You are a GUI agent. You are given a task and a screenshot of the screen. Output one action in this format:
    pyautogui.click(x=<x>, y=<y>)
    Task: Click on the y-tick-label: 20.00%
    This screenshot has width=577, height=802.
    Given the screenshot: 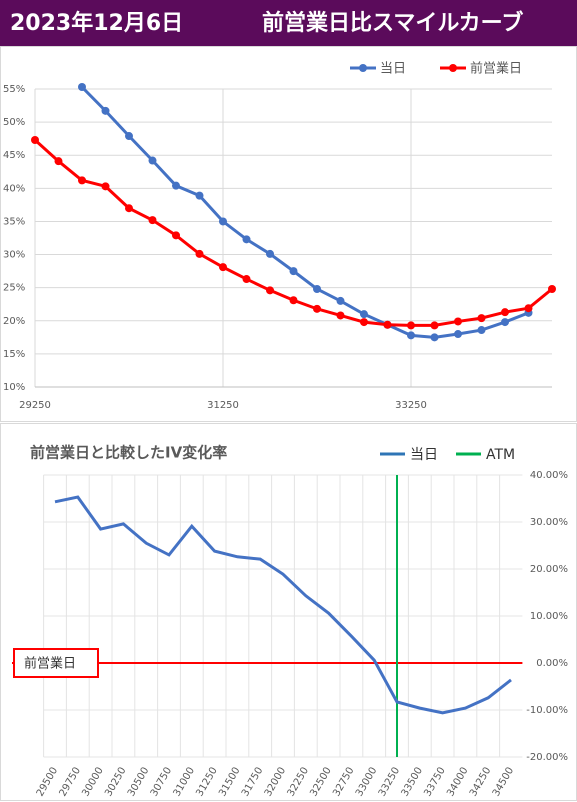 What is the action you would take?
    pyautogui.click(x=549, y=569)
    